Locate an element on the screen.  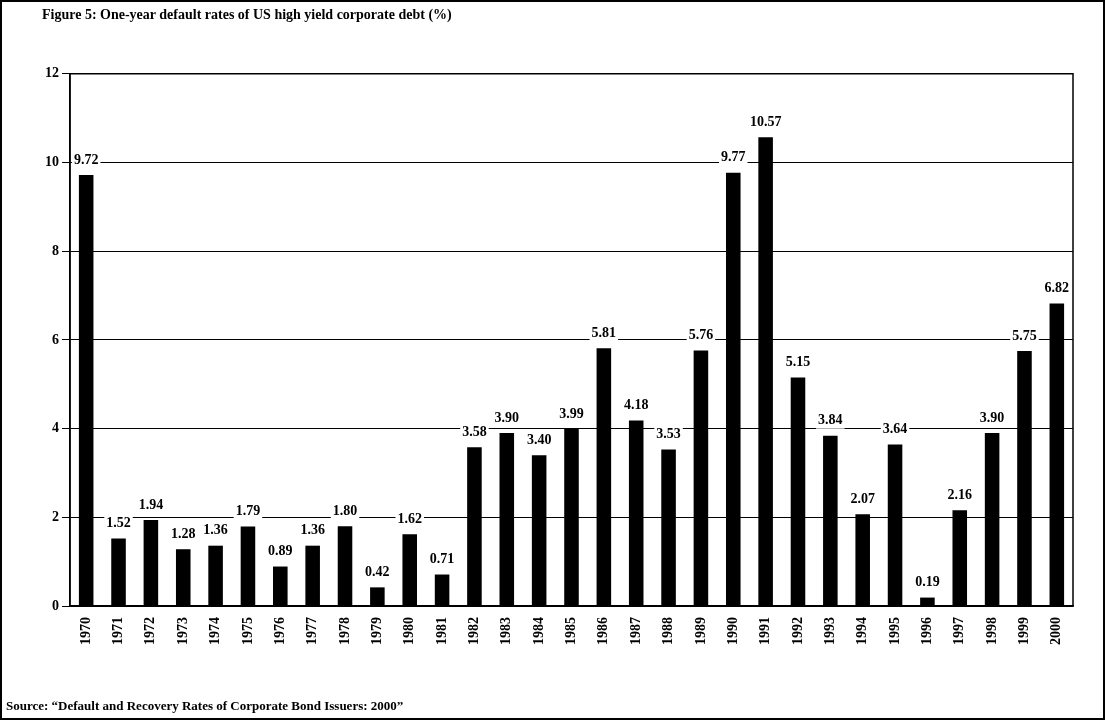
x-tick-label: 1976 is located at coordinates (279, 631).